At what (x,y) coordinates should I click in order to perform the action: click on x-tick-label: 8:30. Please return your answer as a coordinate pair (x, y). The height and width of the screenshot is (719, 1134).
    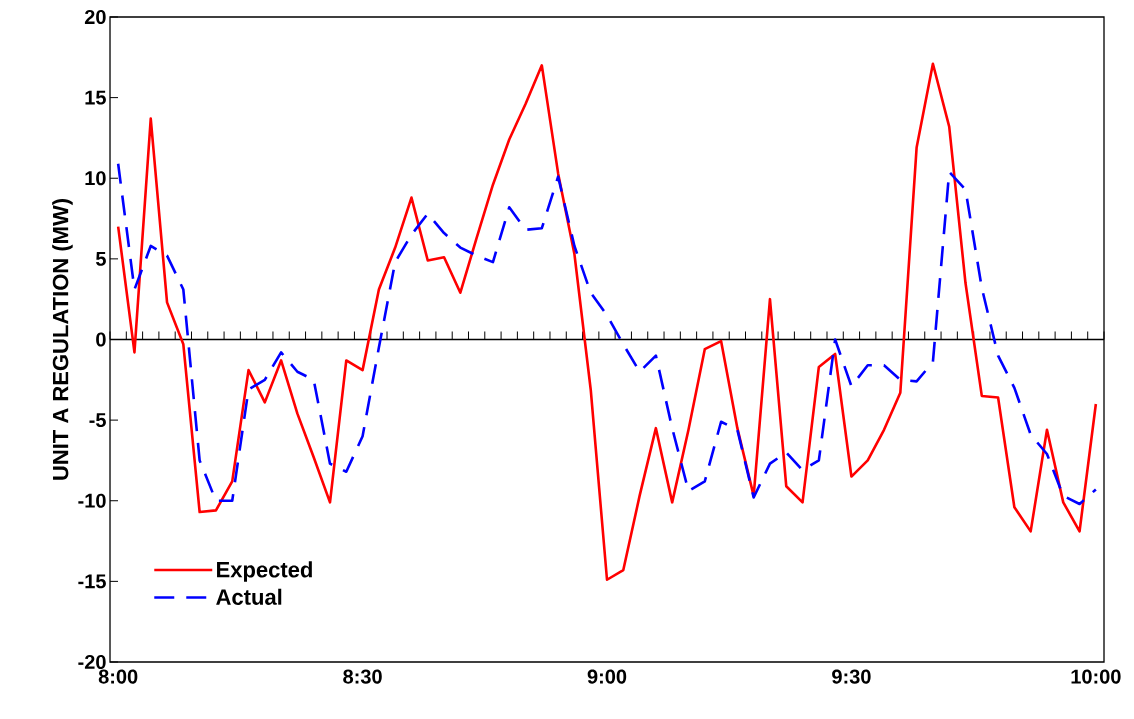
    Looking at the image, I should click on (362, 676).